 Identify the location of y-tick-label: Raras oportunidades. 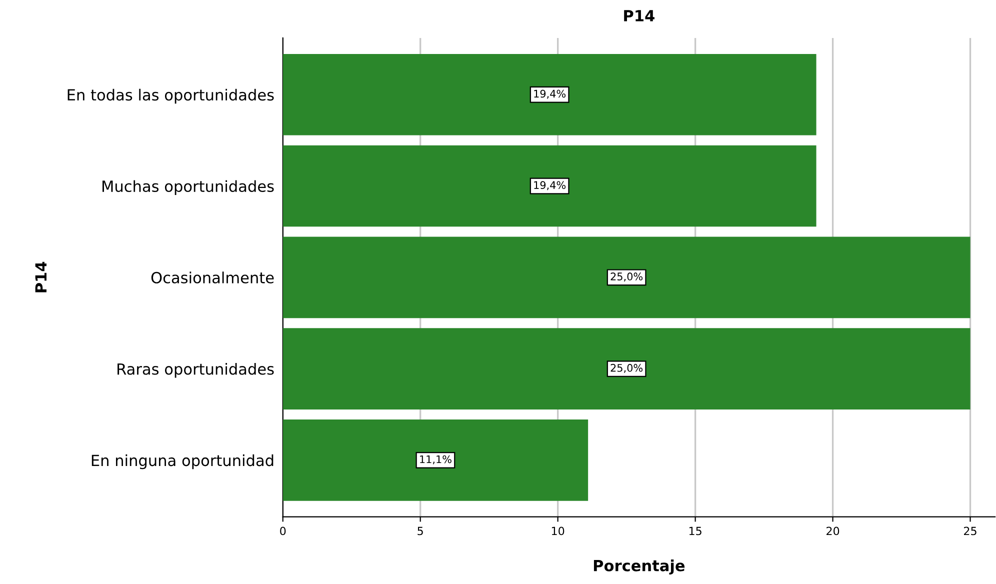
(196, 370).